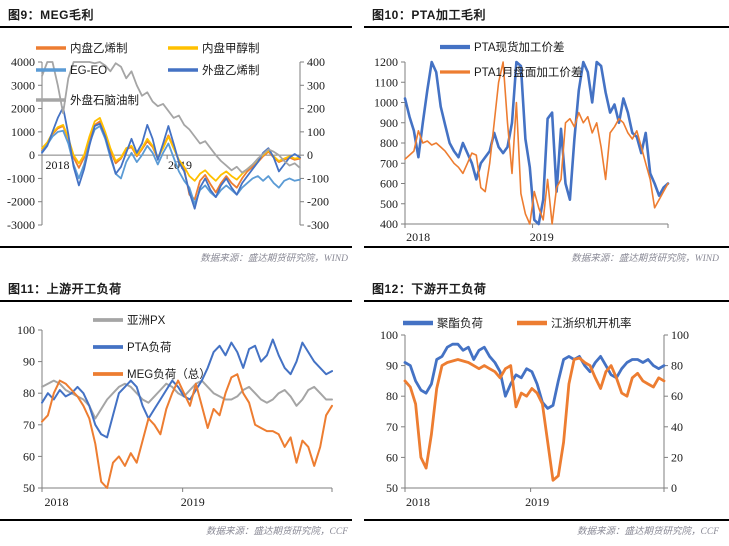 The width and height of the screenshot is (729, 546). What do you see at coordinates (648, 532) in the screenshot?
I see `source-note-fig12: 数据来源：盛达期货研究院，CCF` at bounding box center [648, 532].